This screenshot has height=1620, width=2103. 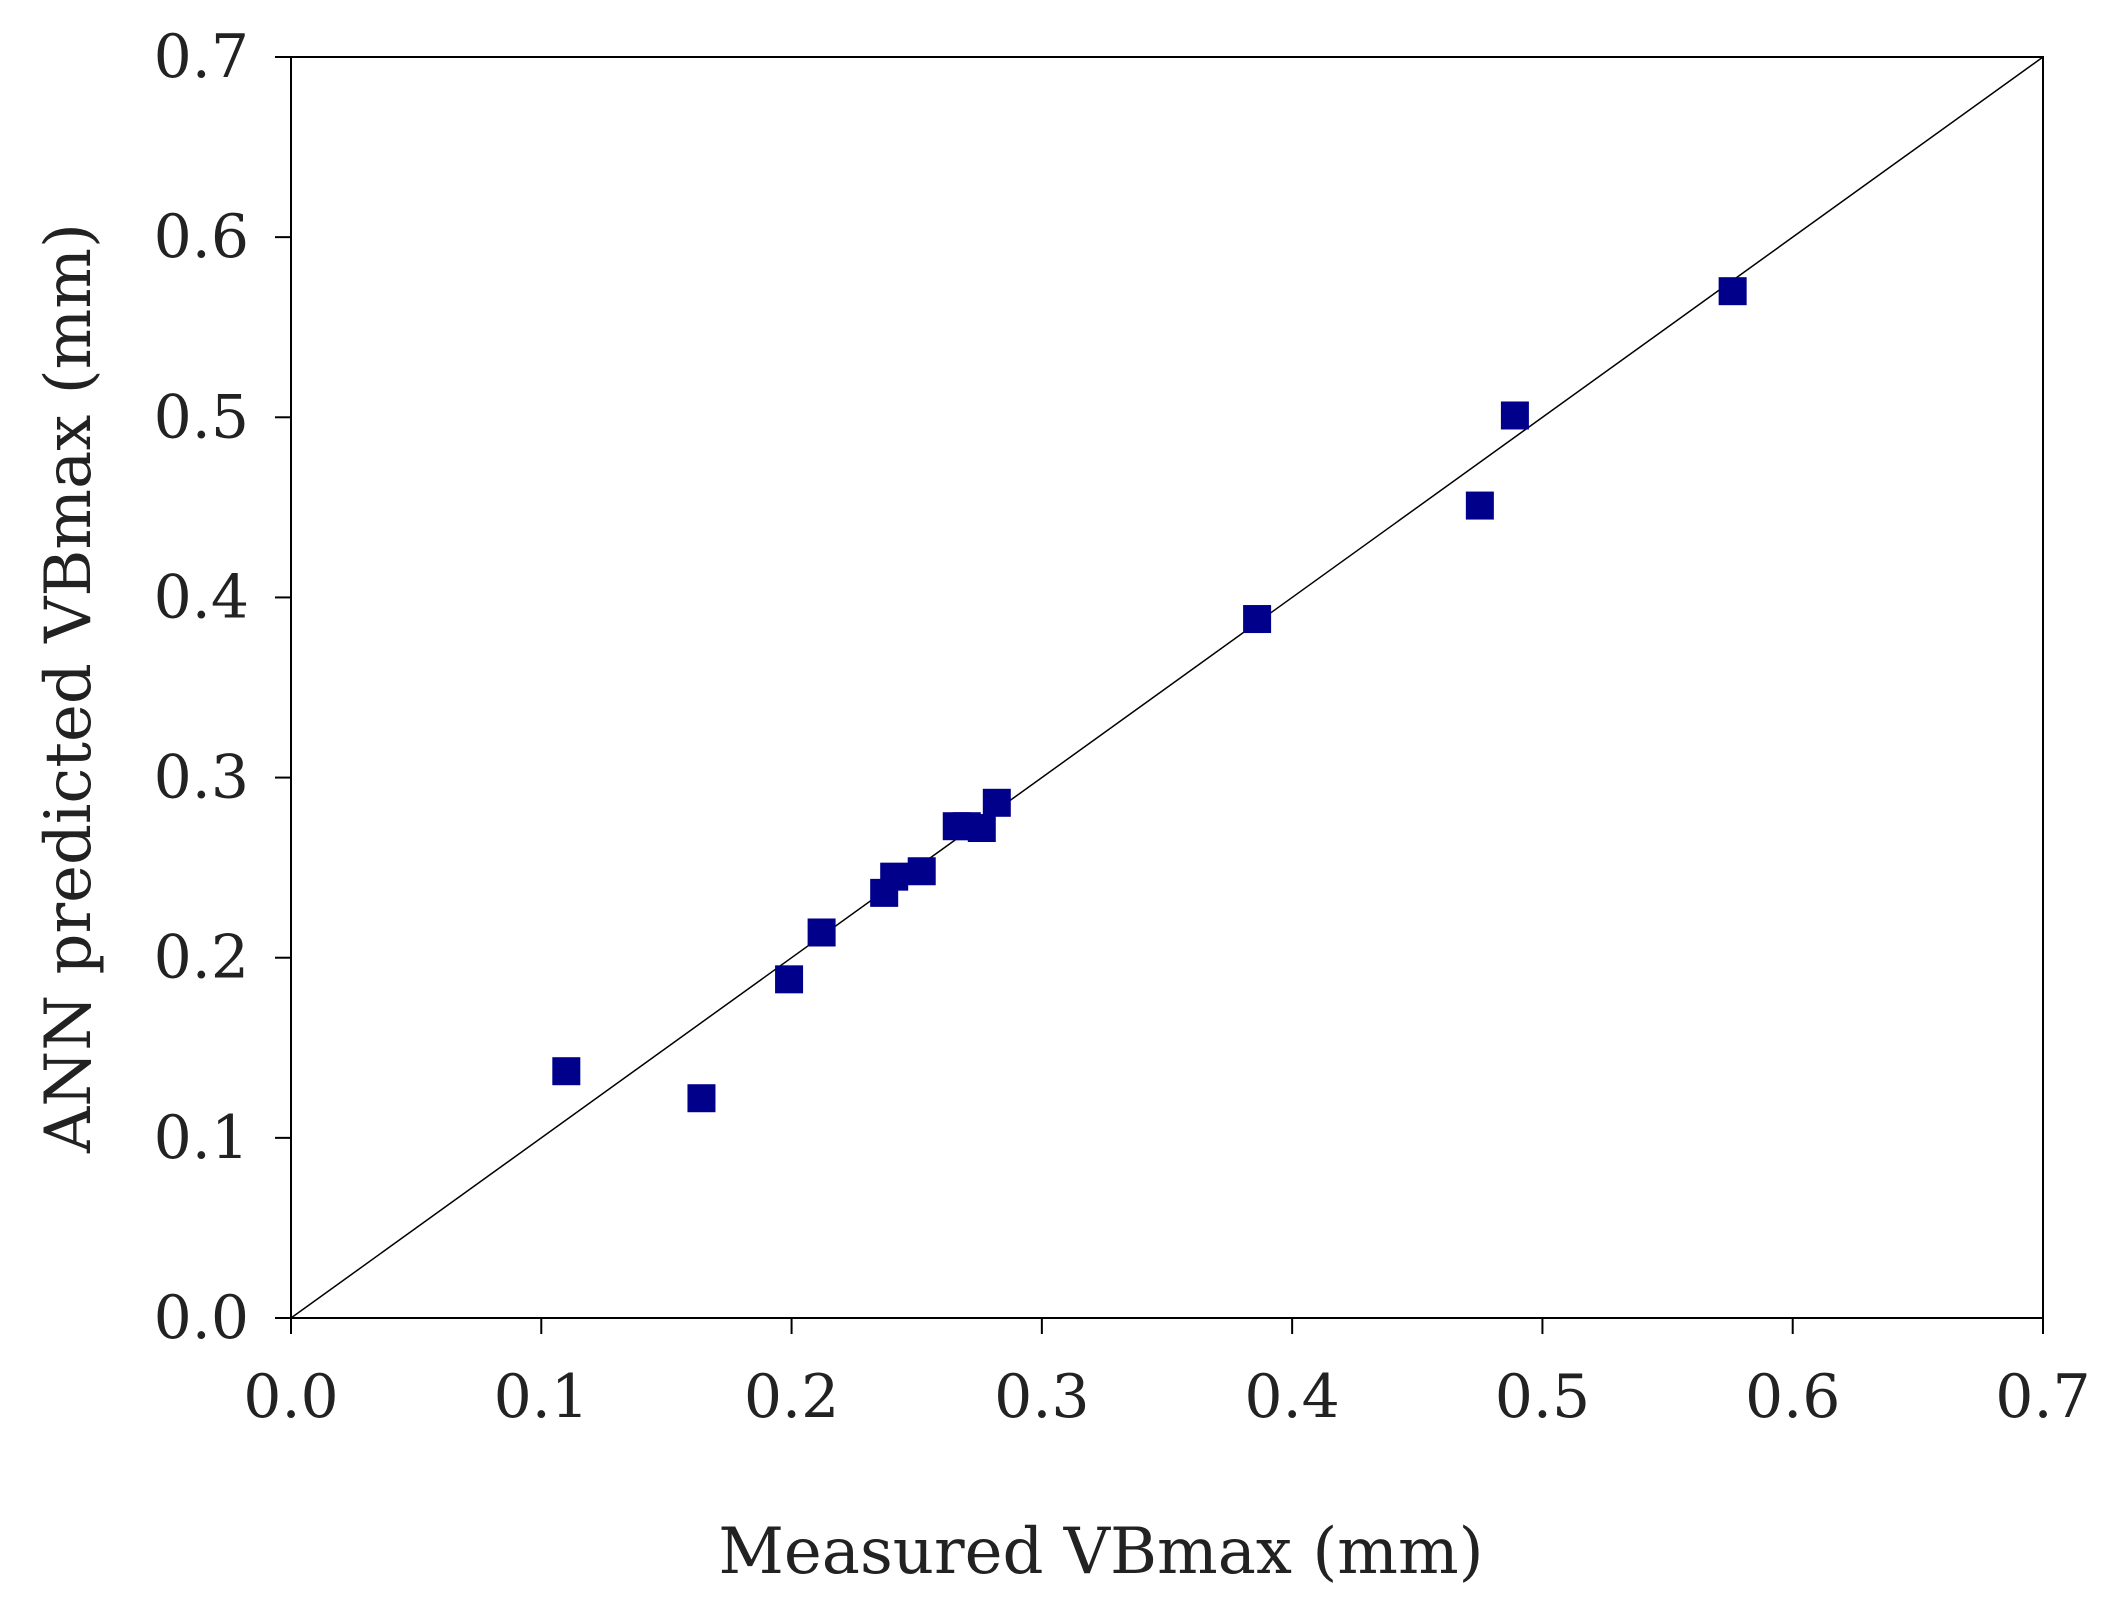 What do you see at coordinates (1542, 1397) in the screenshot?
I see `x-tick-label: 0.5` at bounding box center [1542, 1397].